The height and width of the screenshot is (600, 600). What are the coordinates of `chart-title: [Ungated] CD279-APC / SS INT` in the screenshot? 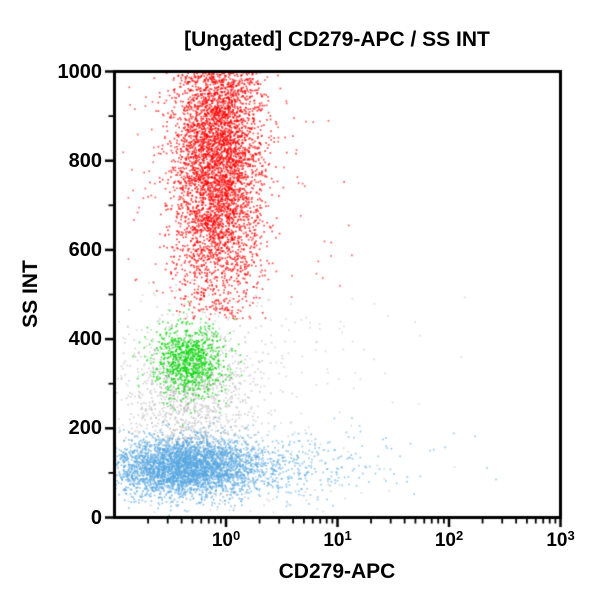 It's located at (337, 39).